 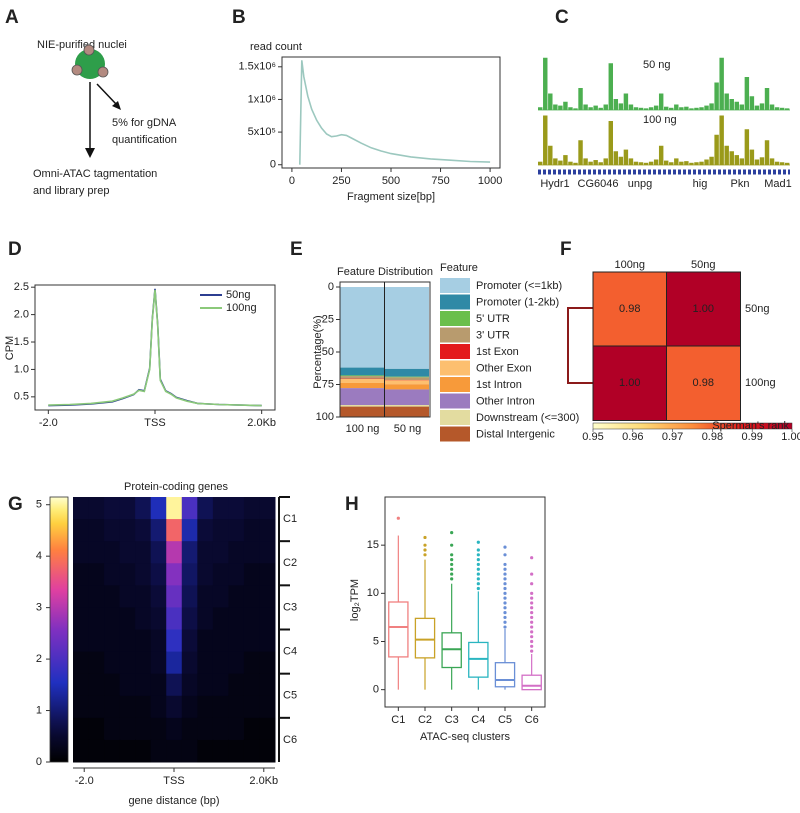 What do you see at coordinates (328, 384) in the screenshot?
I see `y-tick-label: 75` at bounding box center [328, 384].